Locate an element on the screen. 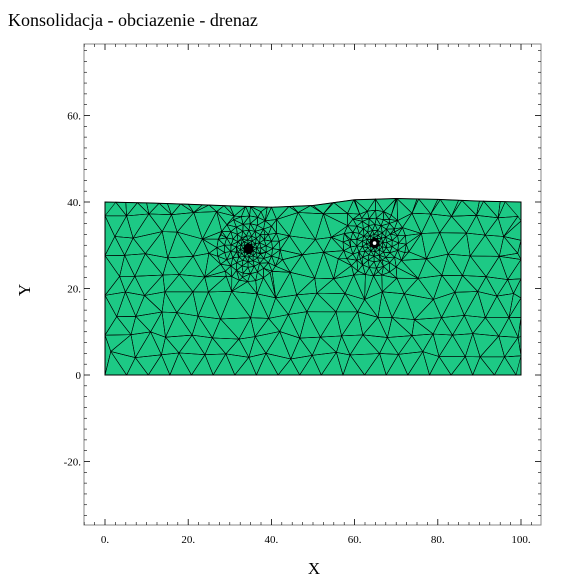 This screenshot has width=568, height=584. y-tick-label: 60. is located at coordinates (74, 117).